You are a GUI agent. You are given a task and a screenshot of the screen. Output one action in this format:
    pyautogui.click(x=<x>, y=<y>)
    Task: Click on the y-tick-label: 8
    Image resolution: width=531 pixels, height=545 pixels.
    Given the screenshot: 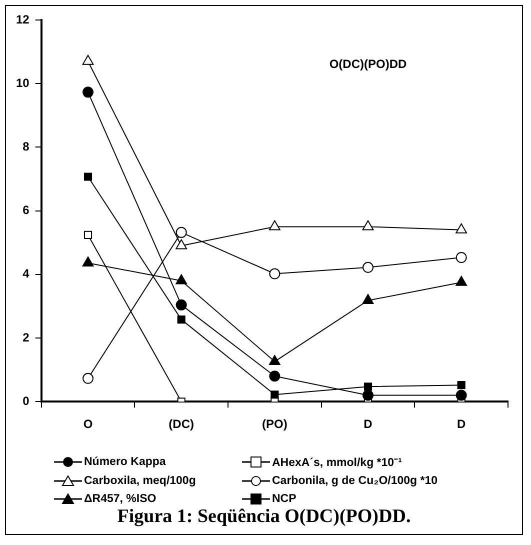 What is the action you would take?
    pyautogui.click(x=26, y=147)
    